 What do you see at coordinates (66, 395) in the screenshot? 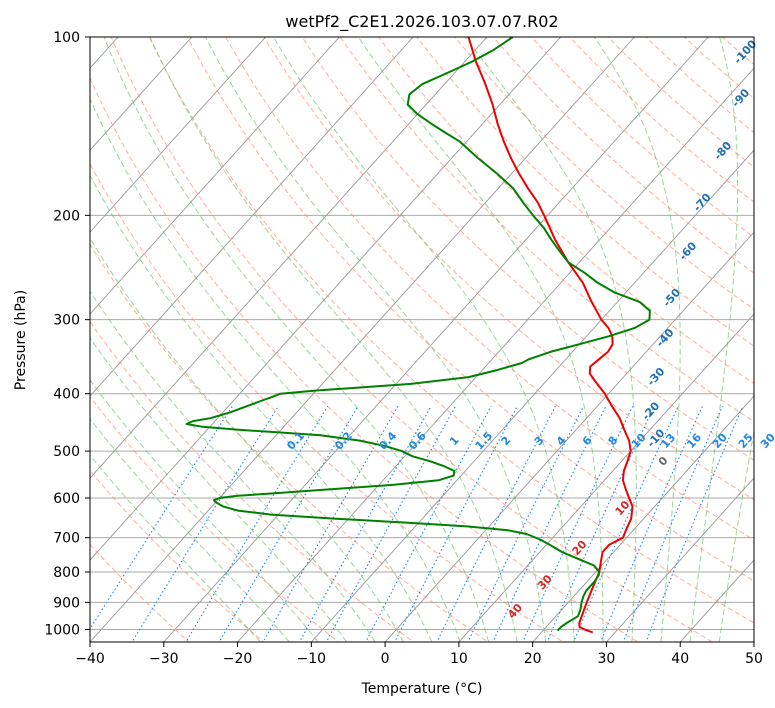
I see `y-tick-label: 400` at bounding box center [66, 395].